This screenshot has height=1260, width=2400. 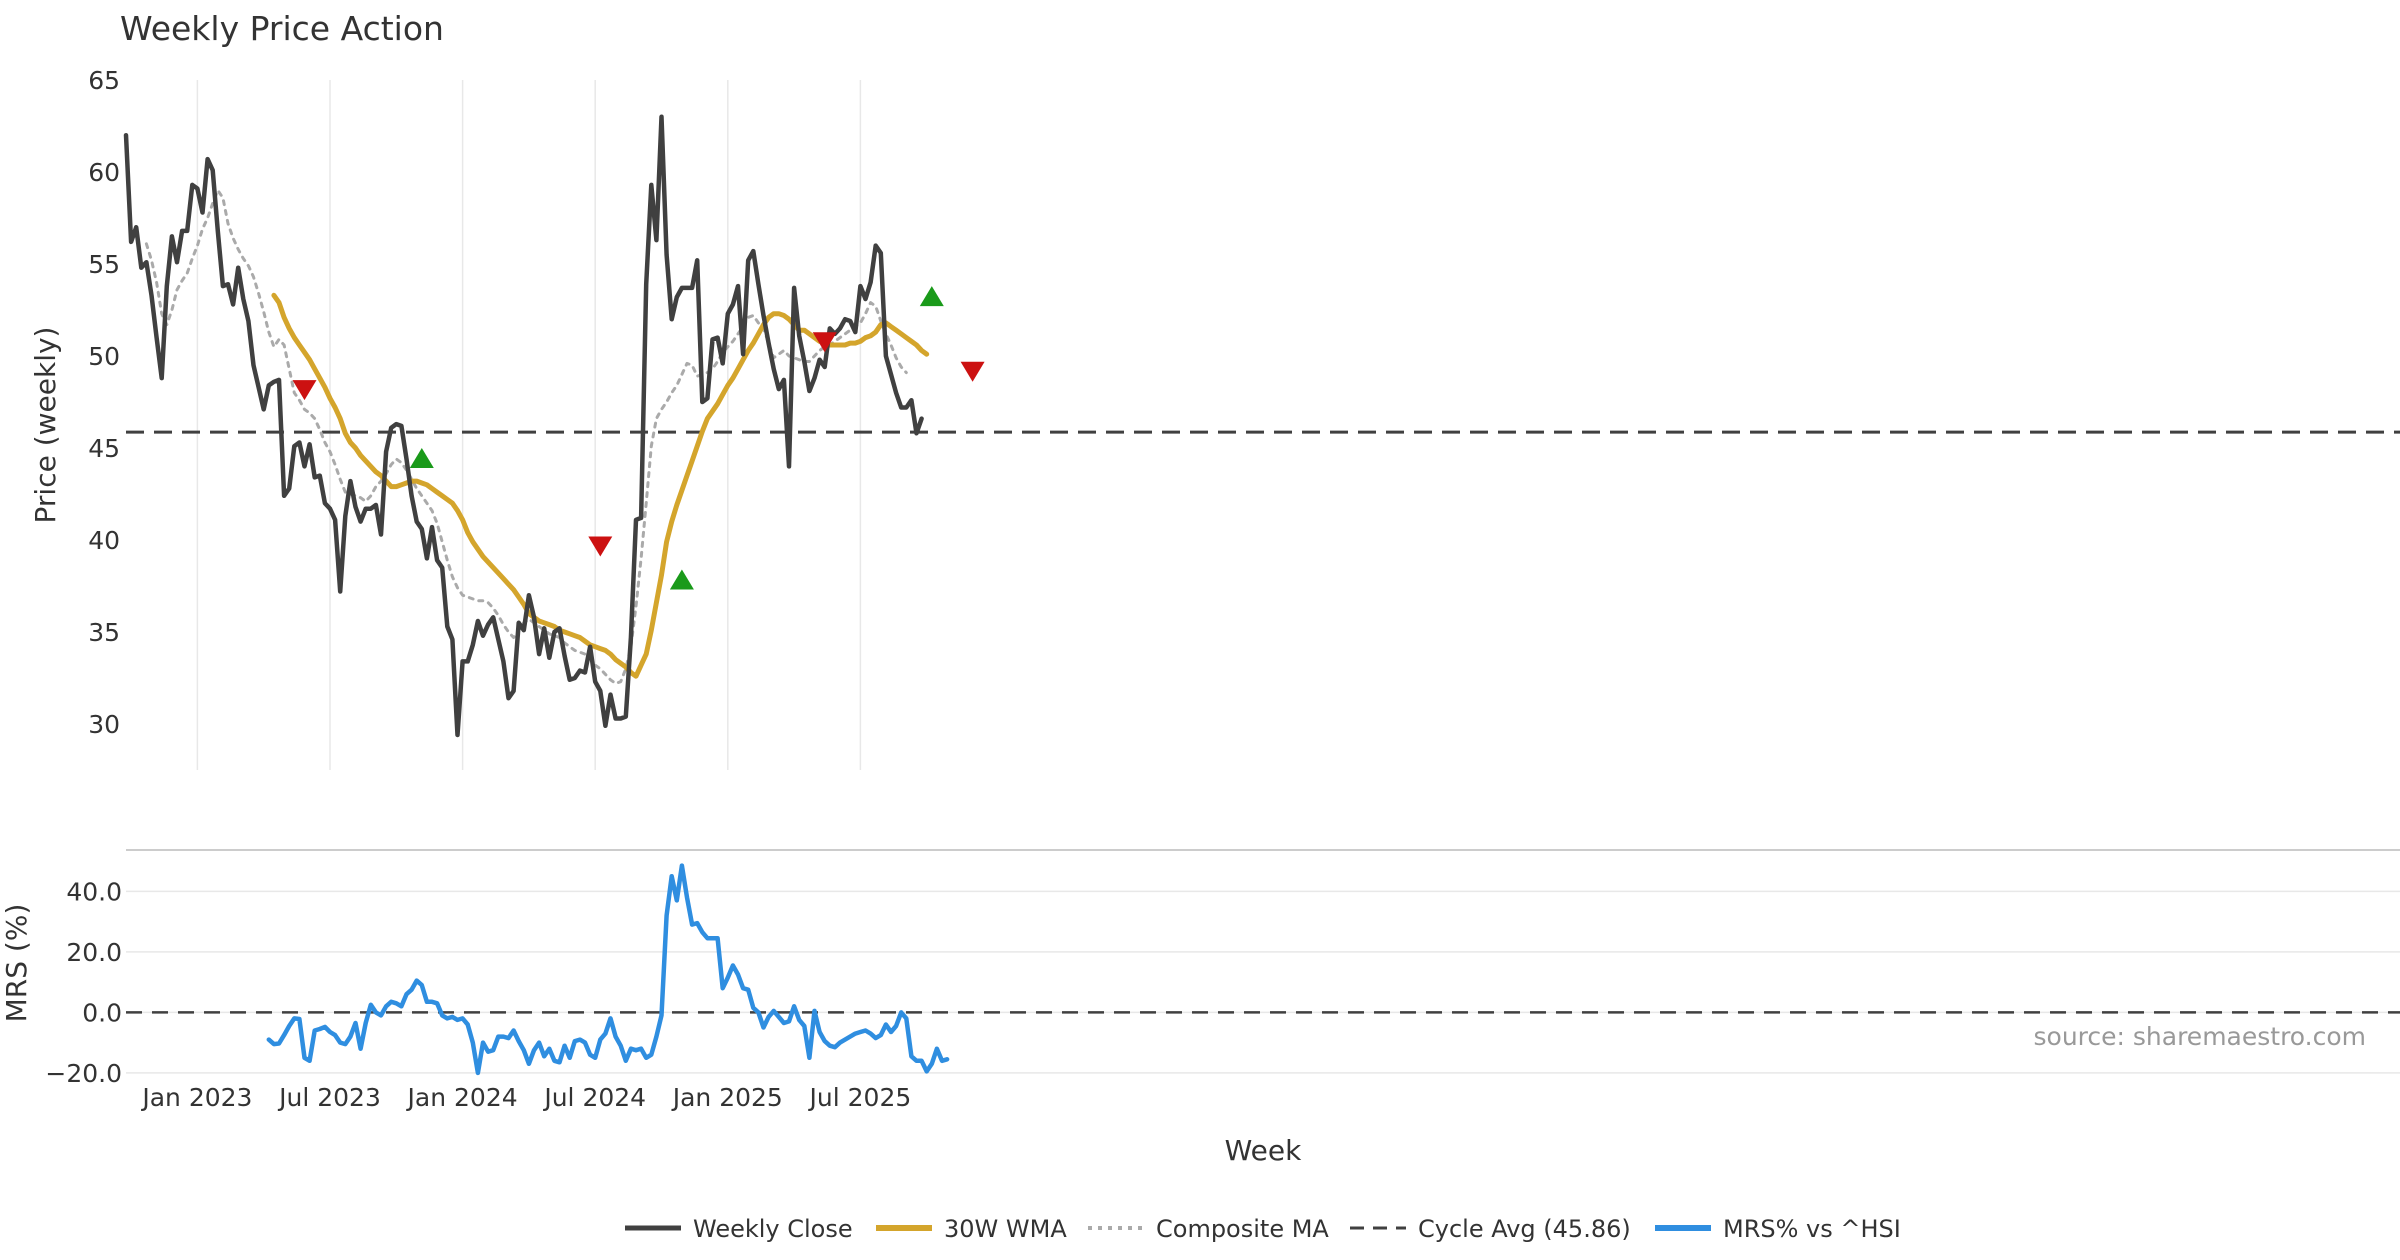 I want to click on price-y-tick-label: 45, so click(x=104, y=448).